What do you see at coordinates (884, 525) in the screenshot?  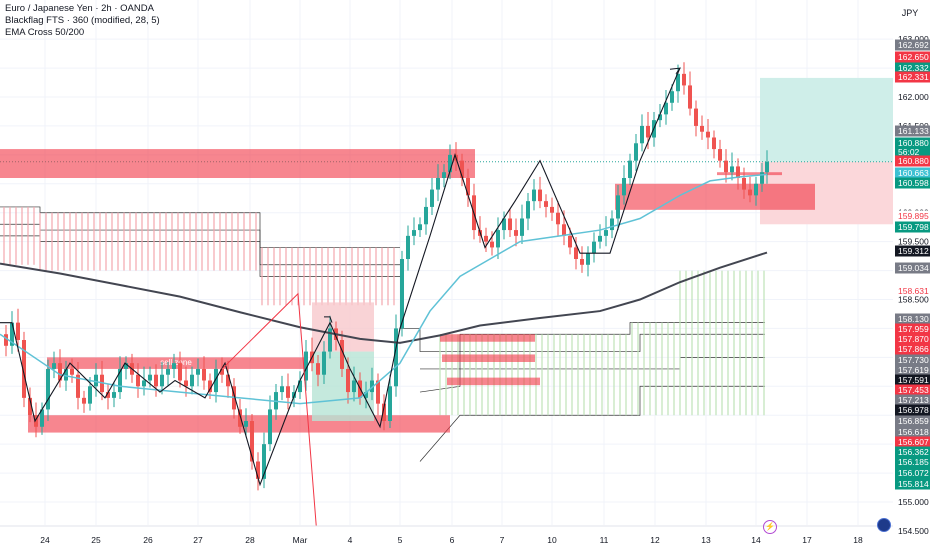 I see `flag-icon` at bounding box center [884, 525].